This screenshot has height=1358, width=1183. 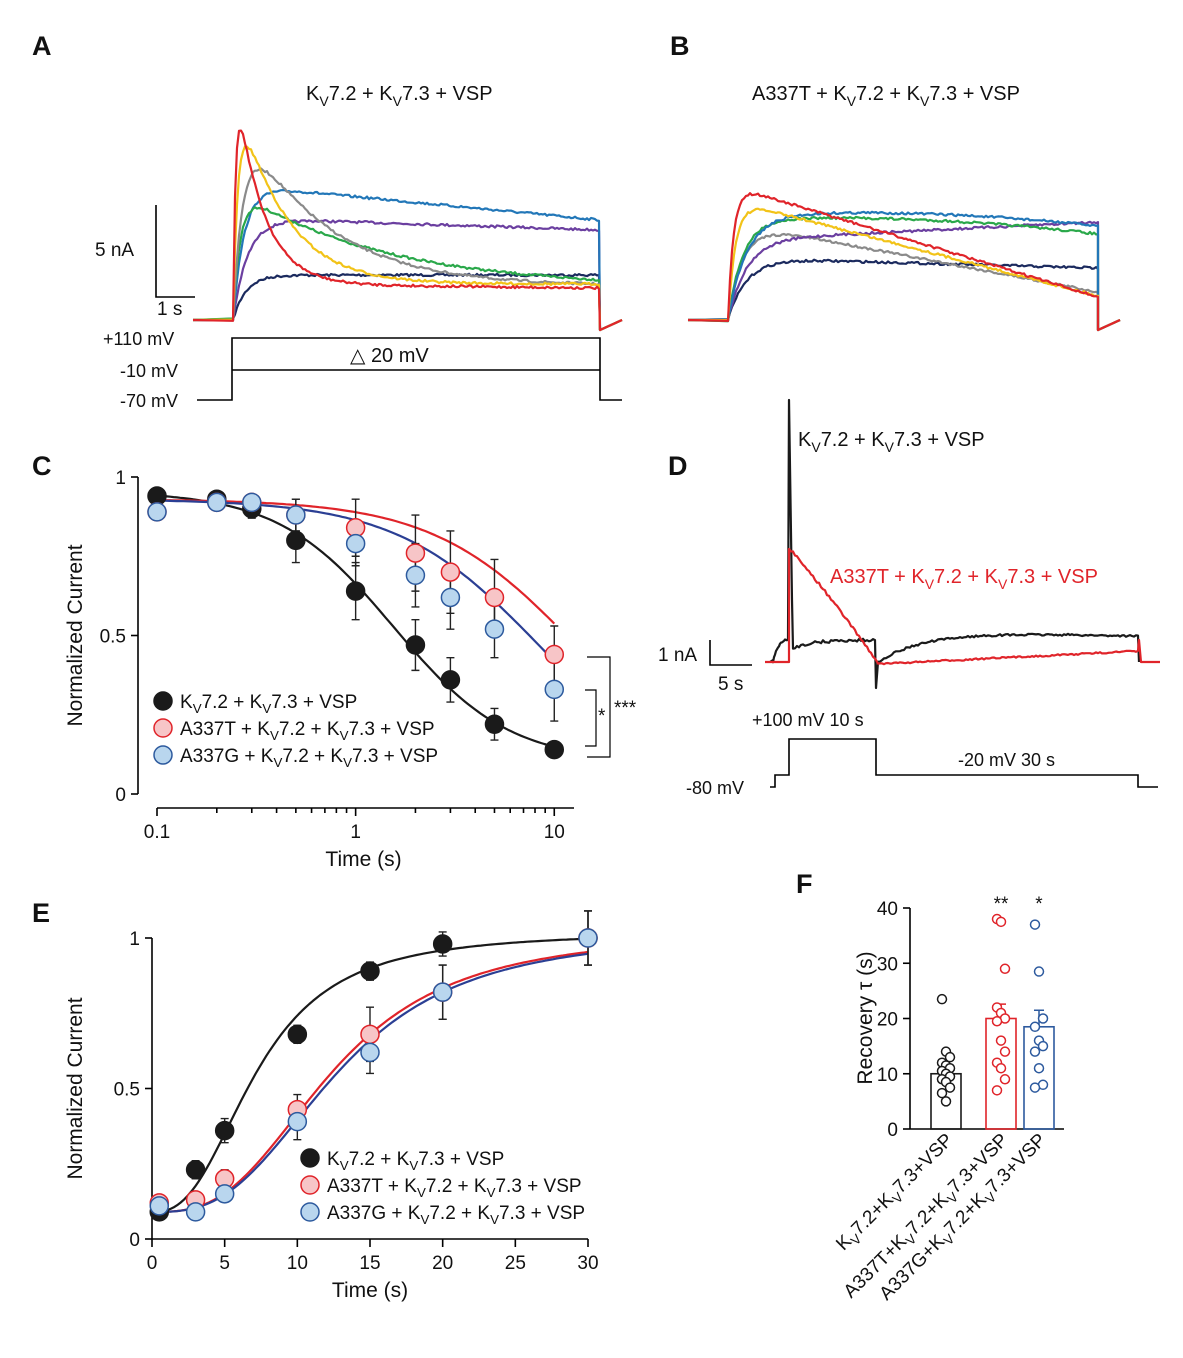 I want to click on panel-b: B A337T + KV7.2 + KV7.3 + VSP, so click(x=895, y=181).